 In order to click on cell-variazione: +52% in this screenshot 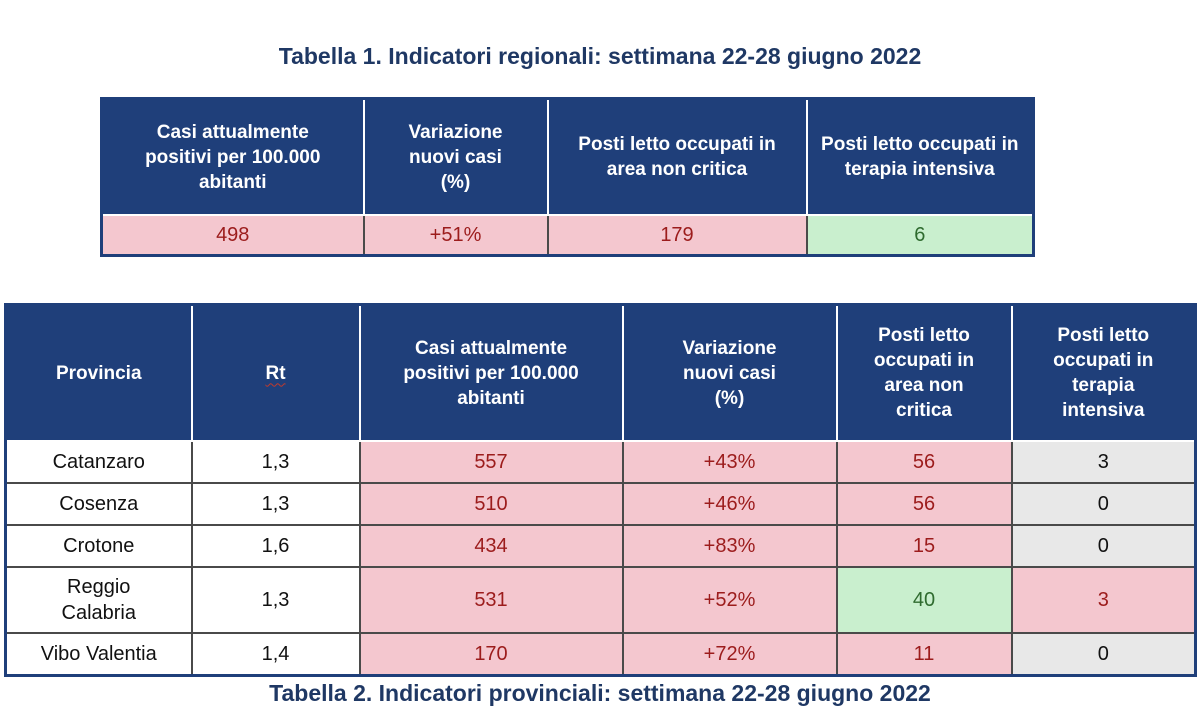, I will do `click(729, 600)`.